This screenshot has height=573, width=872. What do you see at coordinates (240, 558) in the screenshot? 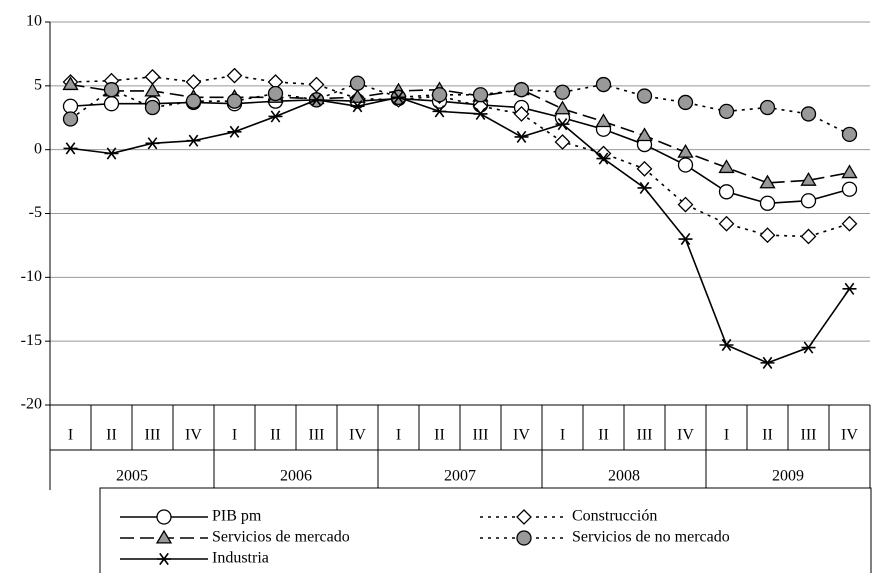
I see `legend-label: Industria` at bounding box center [240, 558].